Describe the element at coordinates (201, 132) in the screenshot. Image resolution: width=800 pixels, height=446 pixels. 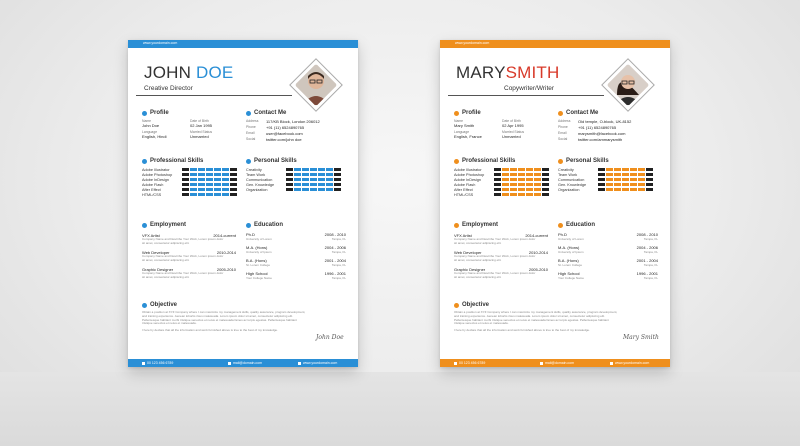
I see `marital-label: Married Status` at that location.